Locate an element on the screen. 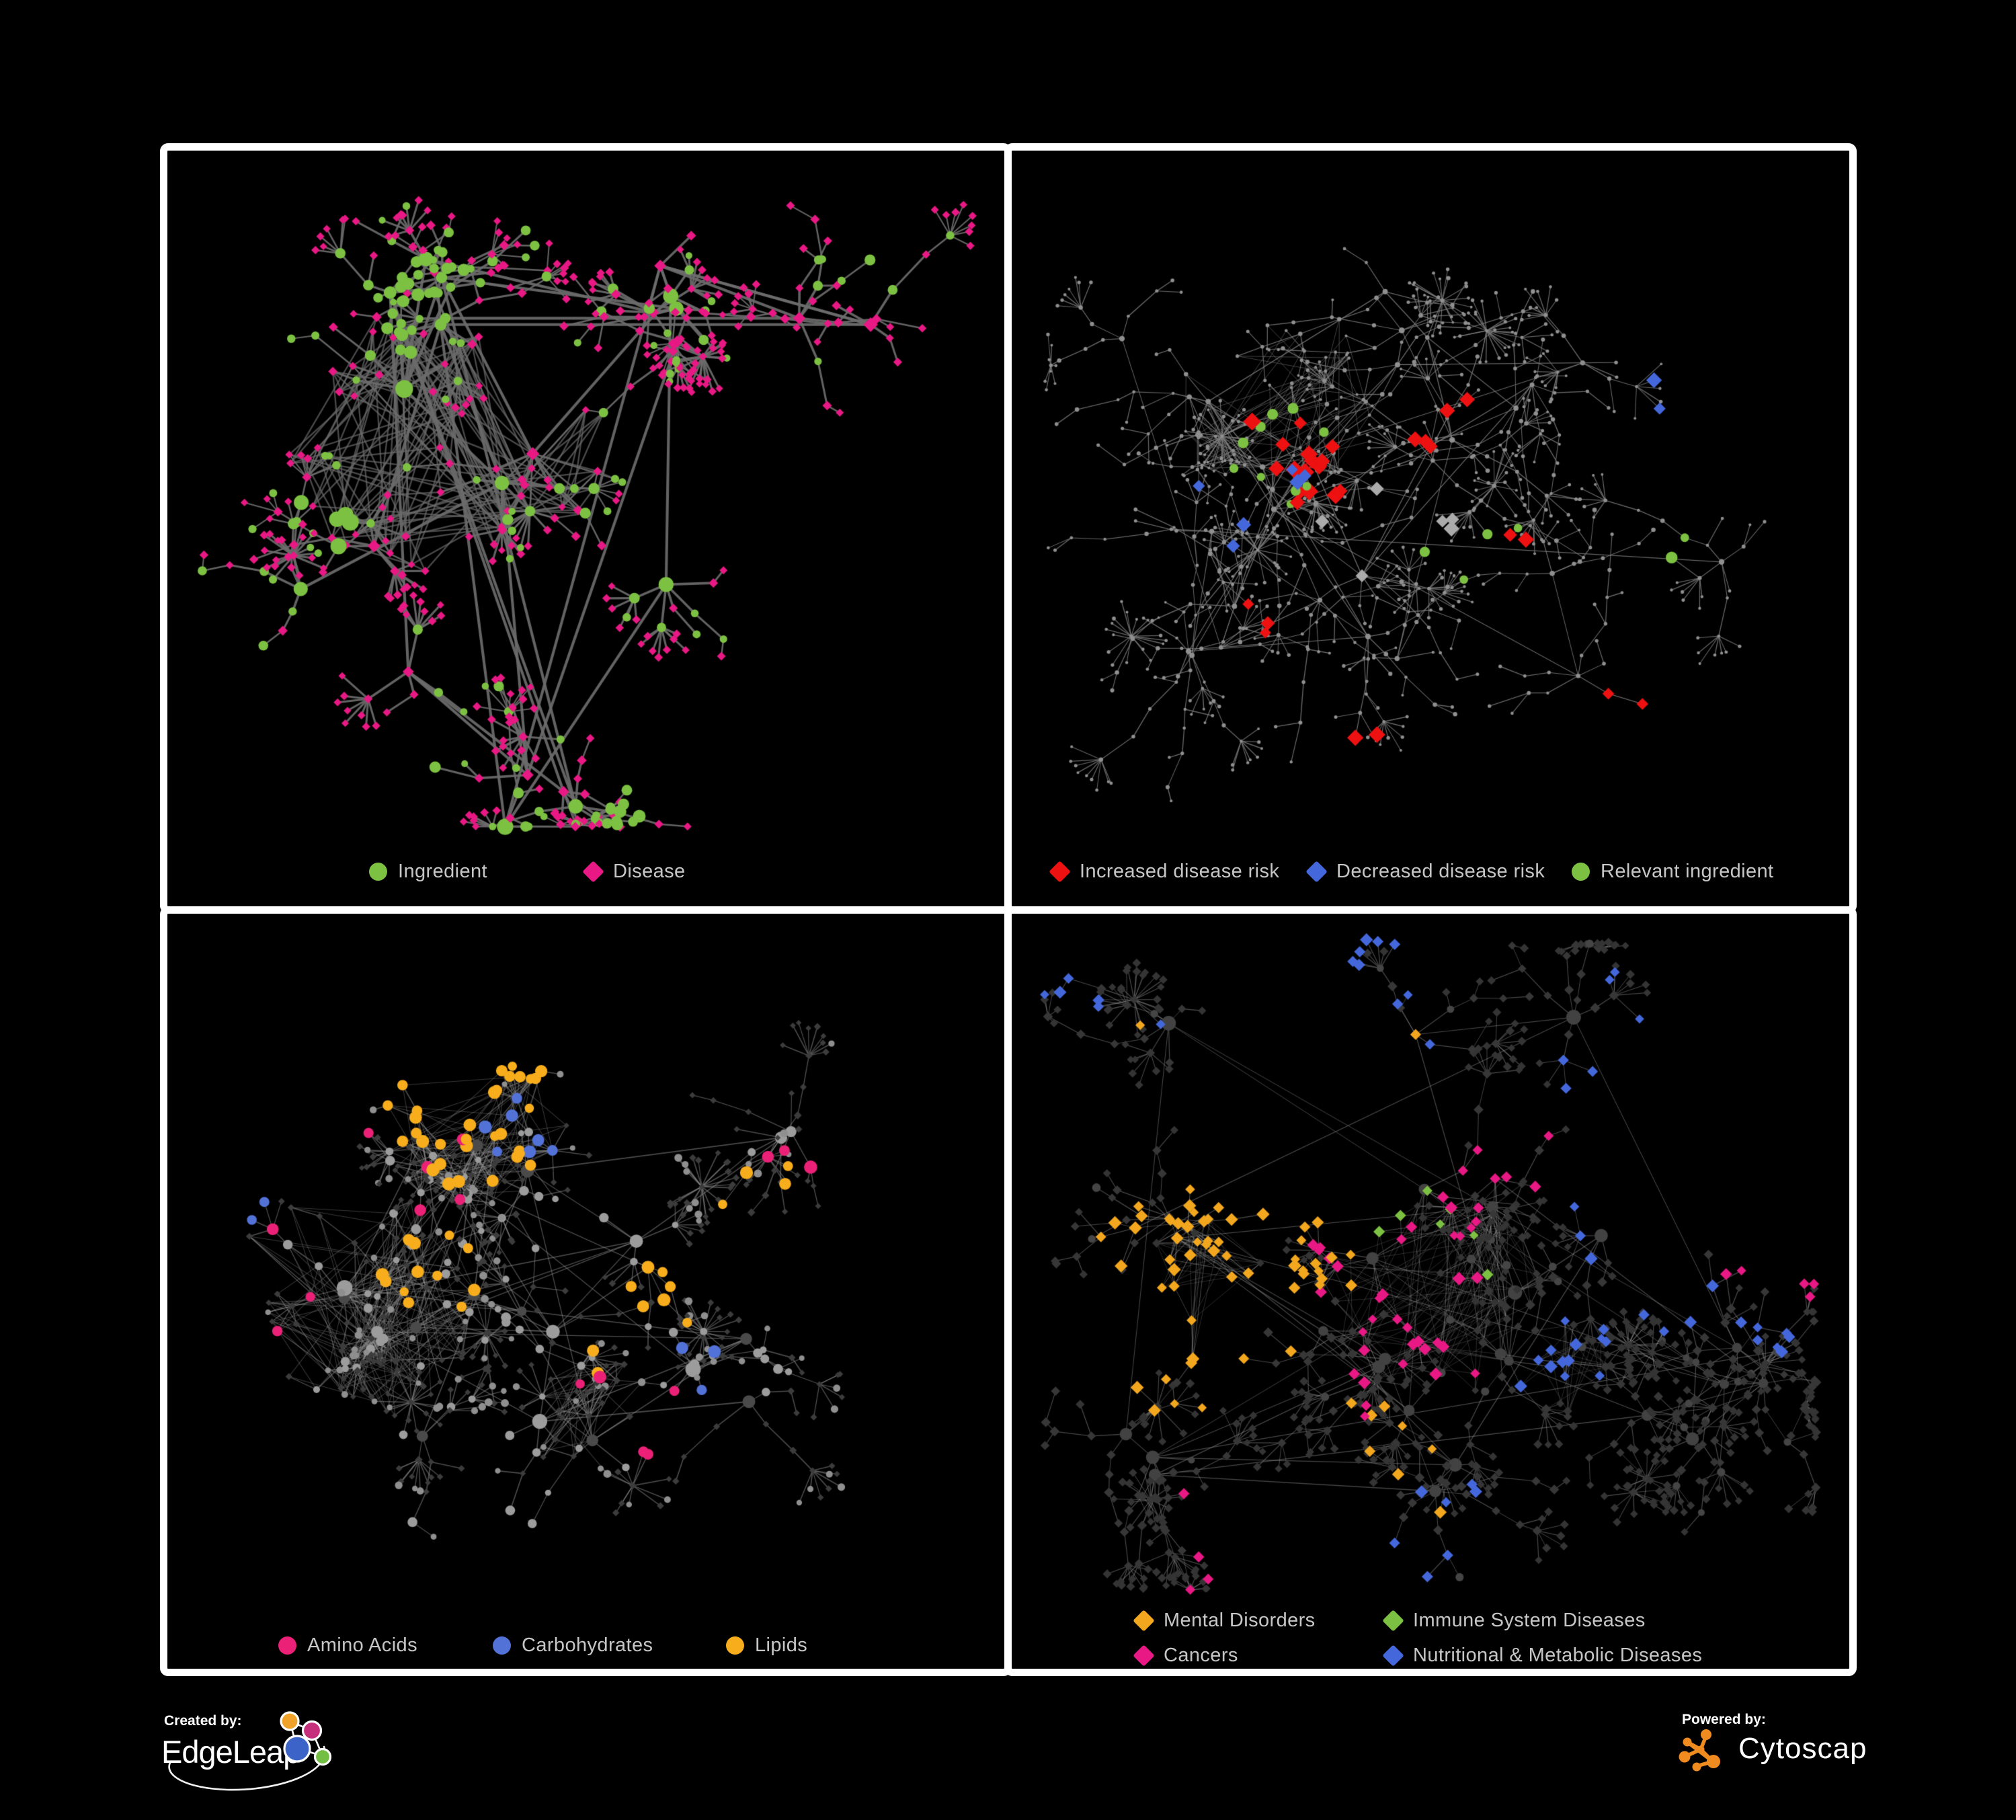  nutritional-metabolic-diseases-swatch-icon is located at coordinates (1393, 1655).